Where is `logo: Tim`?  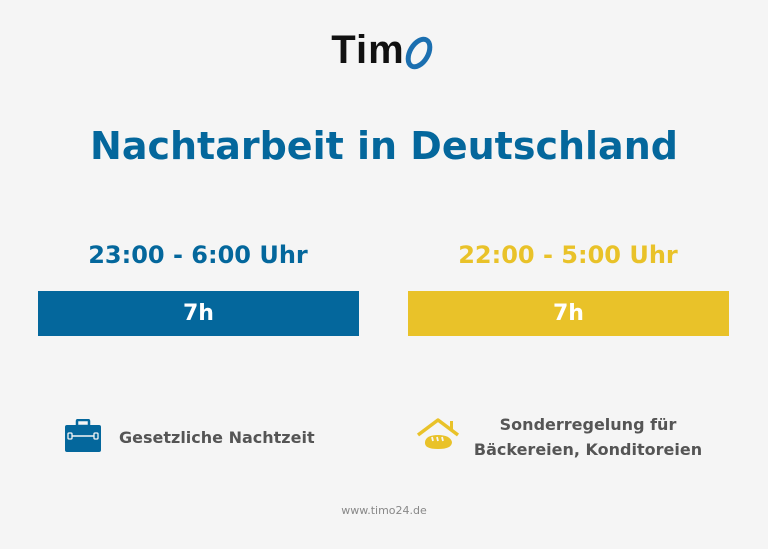
logo: Tim is located at coordinates (384, 50).